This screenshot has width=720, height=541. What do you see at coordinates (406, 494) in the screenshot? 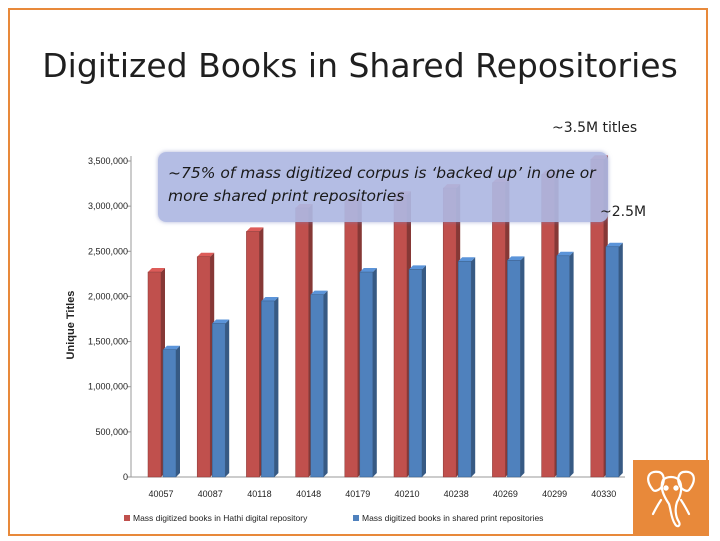
I see `x-tick-label: 40210` at bounding box center [406, 494].